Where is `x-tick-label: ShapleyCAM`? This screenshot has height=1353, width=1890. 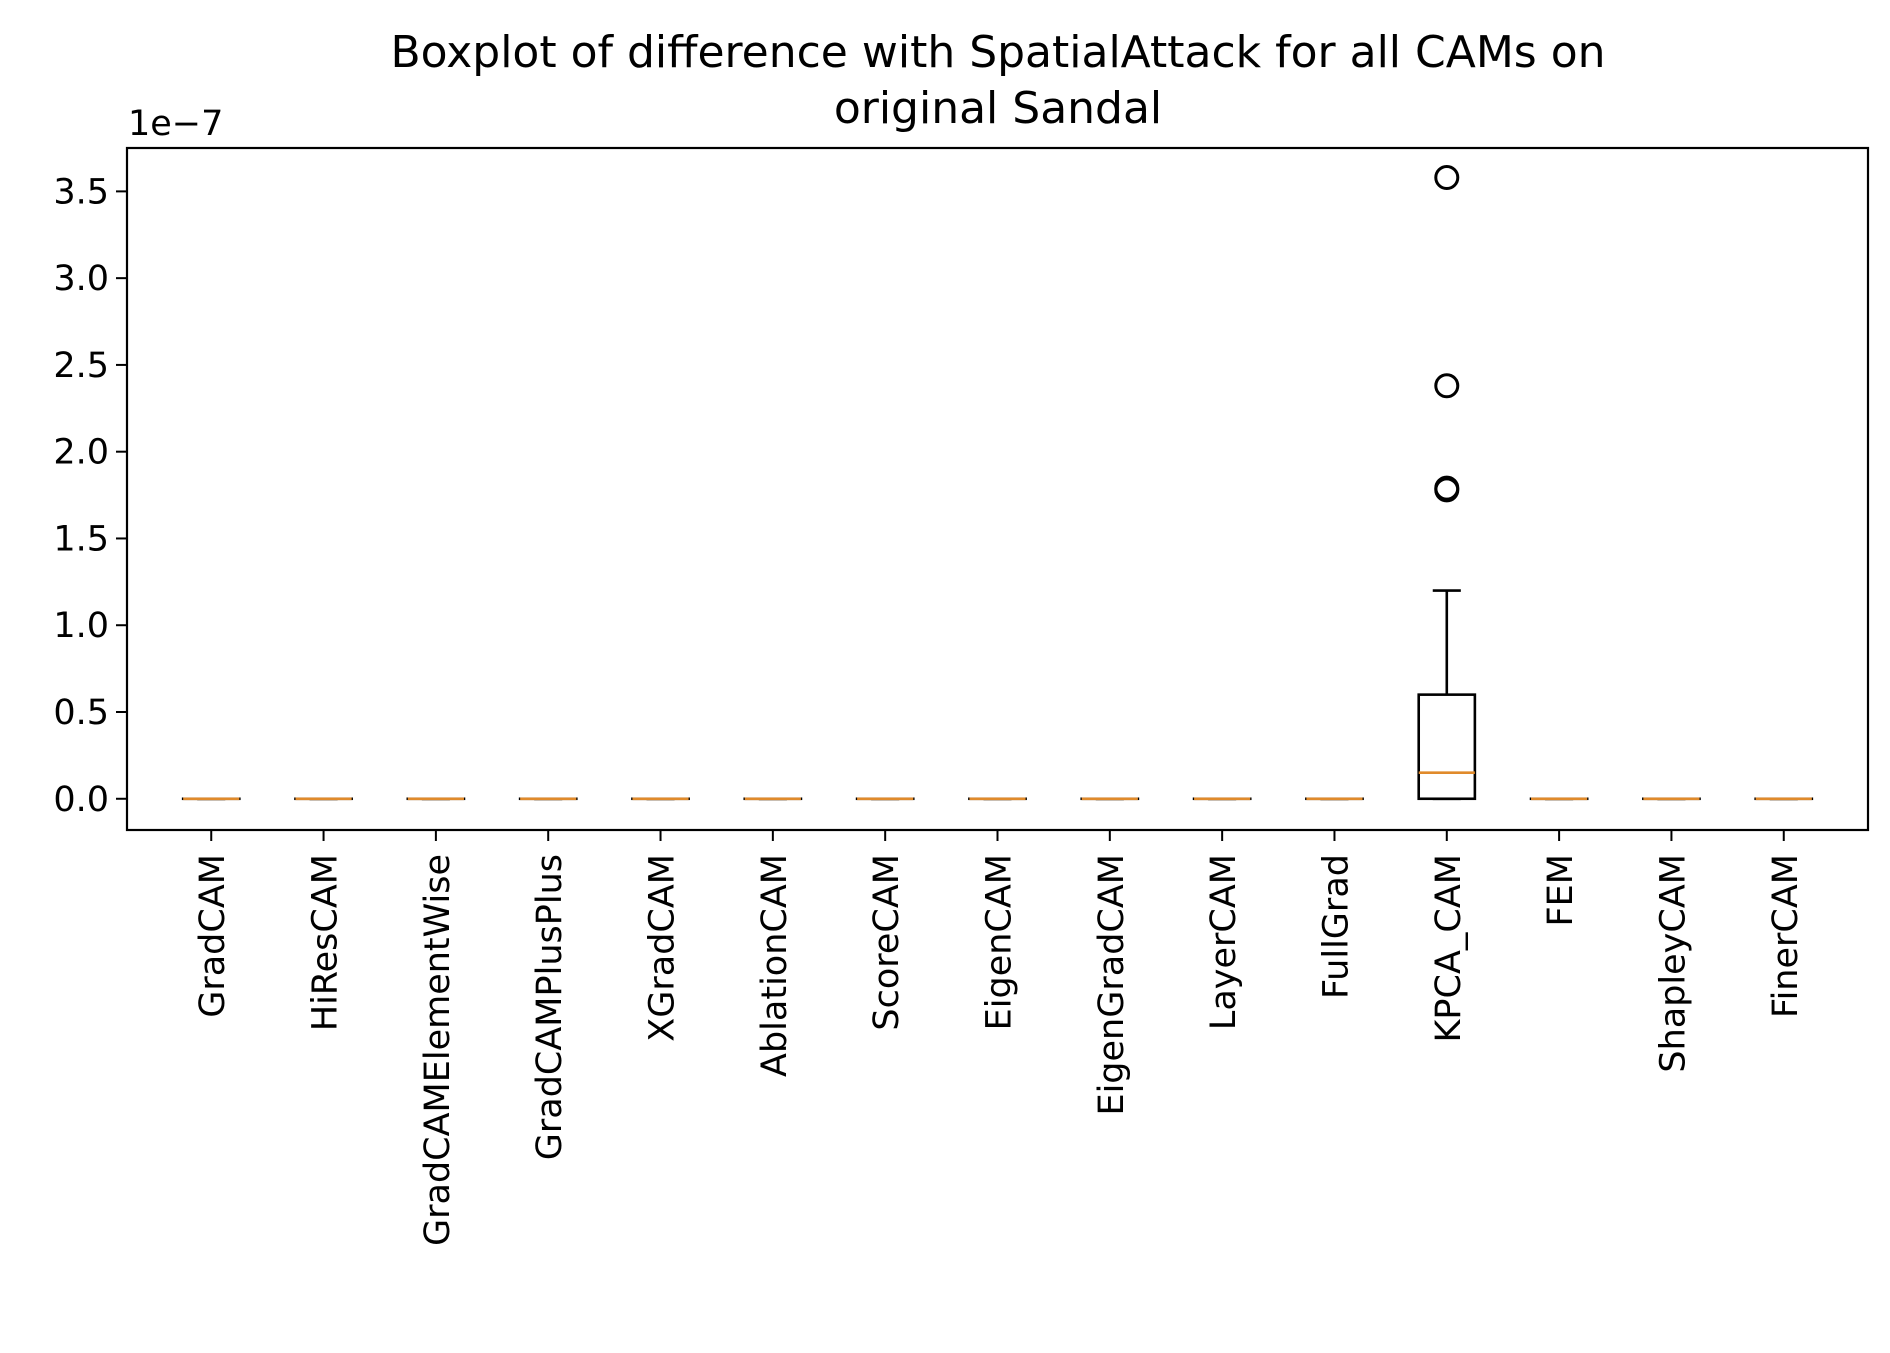 x-tick-label: ShapleyCAM is located at coordinates (1673, 963).